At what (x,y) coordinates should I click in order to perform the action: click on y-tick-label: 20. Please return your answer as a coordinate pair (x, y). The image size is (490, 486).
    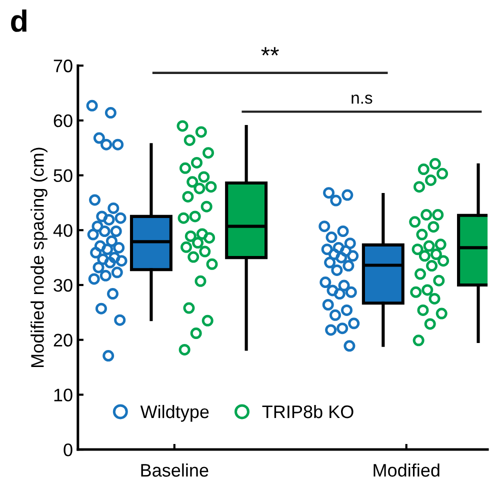
    Looking at the image, I should click on (63, 340).